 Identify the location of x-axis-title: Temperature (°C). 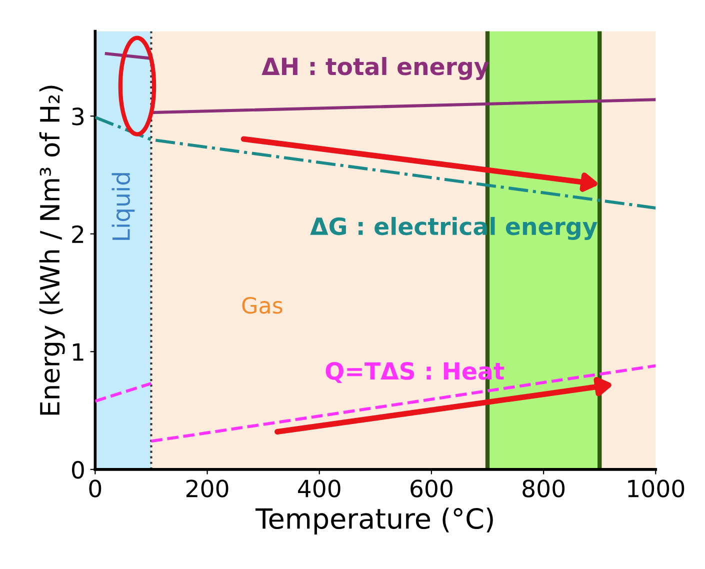
(374, 521).